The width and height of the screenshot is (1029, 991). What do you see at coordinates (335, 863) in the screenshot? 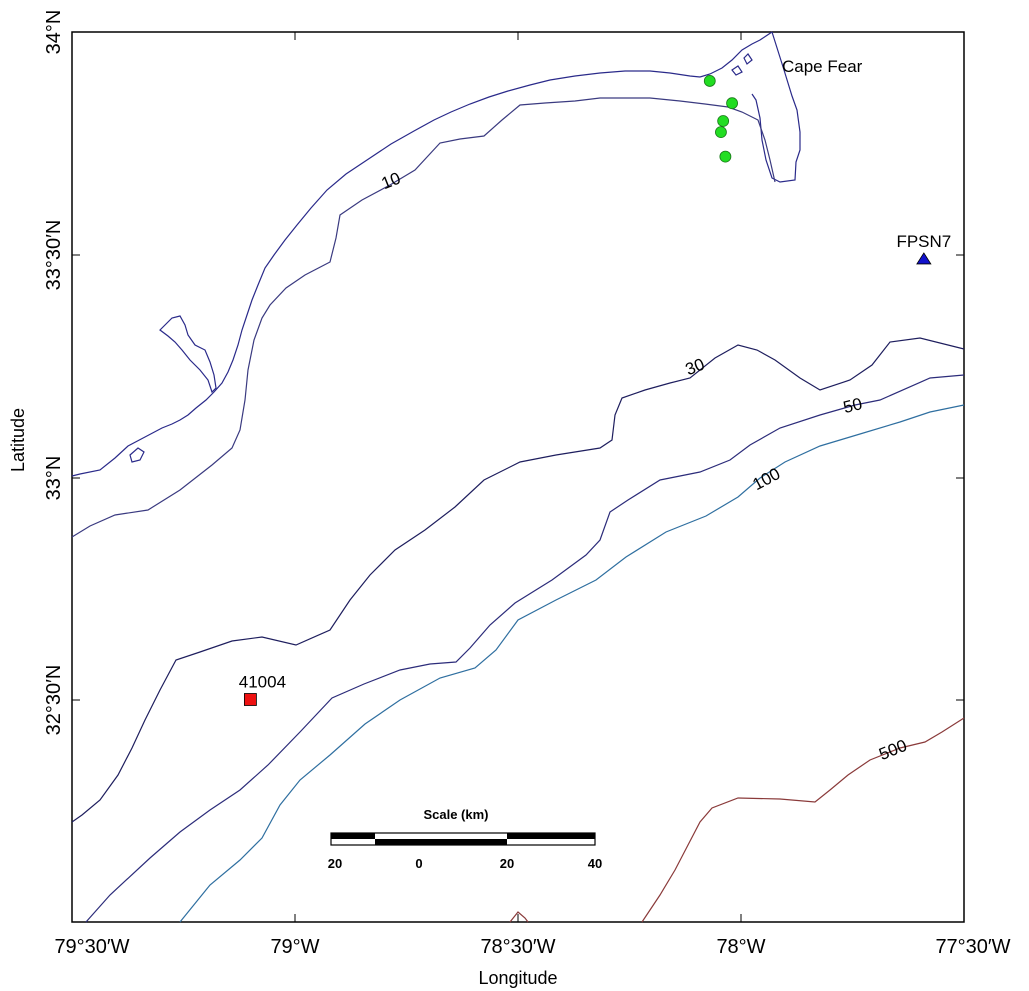
I see `scale-label-0: 20` at bounding box center [335, 863].